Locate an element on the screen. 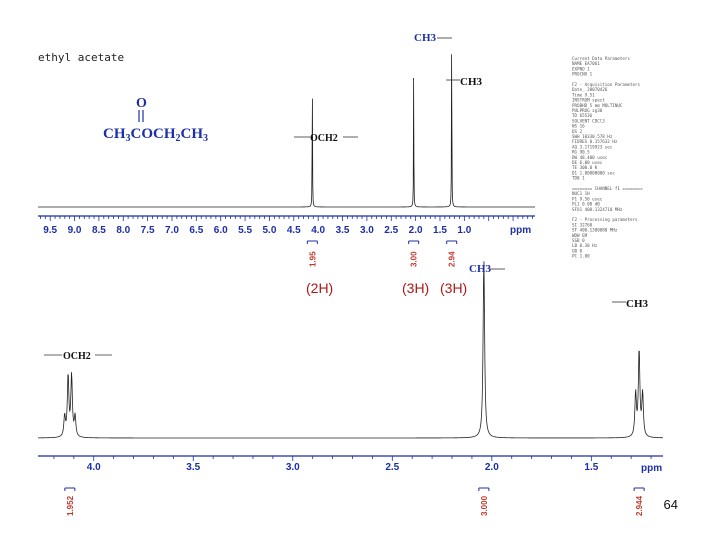  parameter-line: NUC1 1H is located at coordinates (581, 193).